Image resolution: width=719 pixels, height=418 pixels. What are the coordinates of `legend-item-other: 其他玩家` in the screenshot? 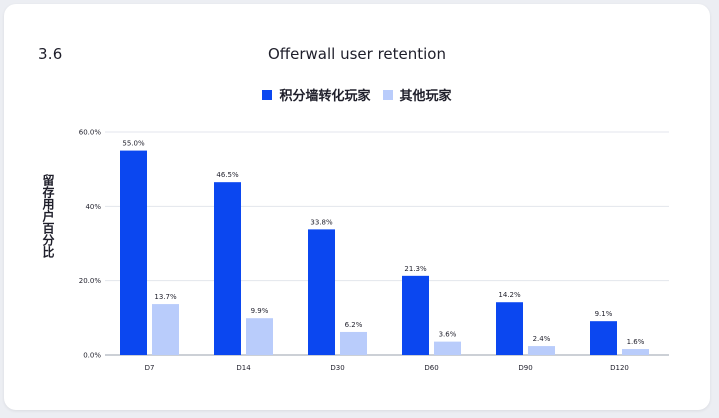 It's located at (417, 94).